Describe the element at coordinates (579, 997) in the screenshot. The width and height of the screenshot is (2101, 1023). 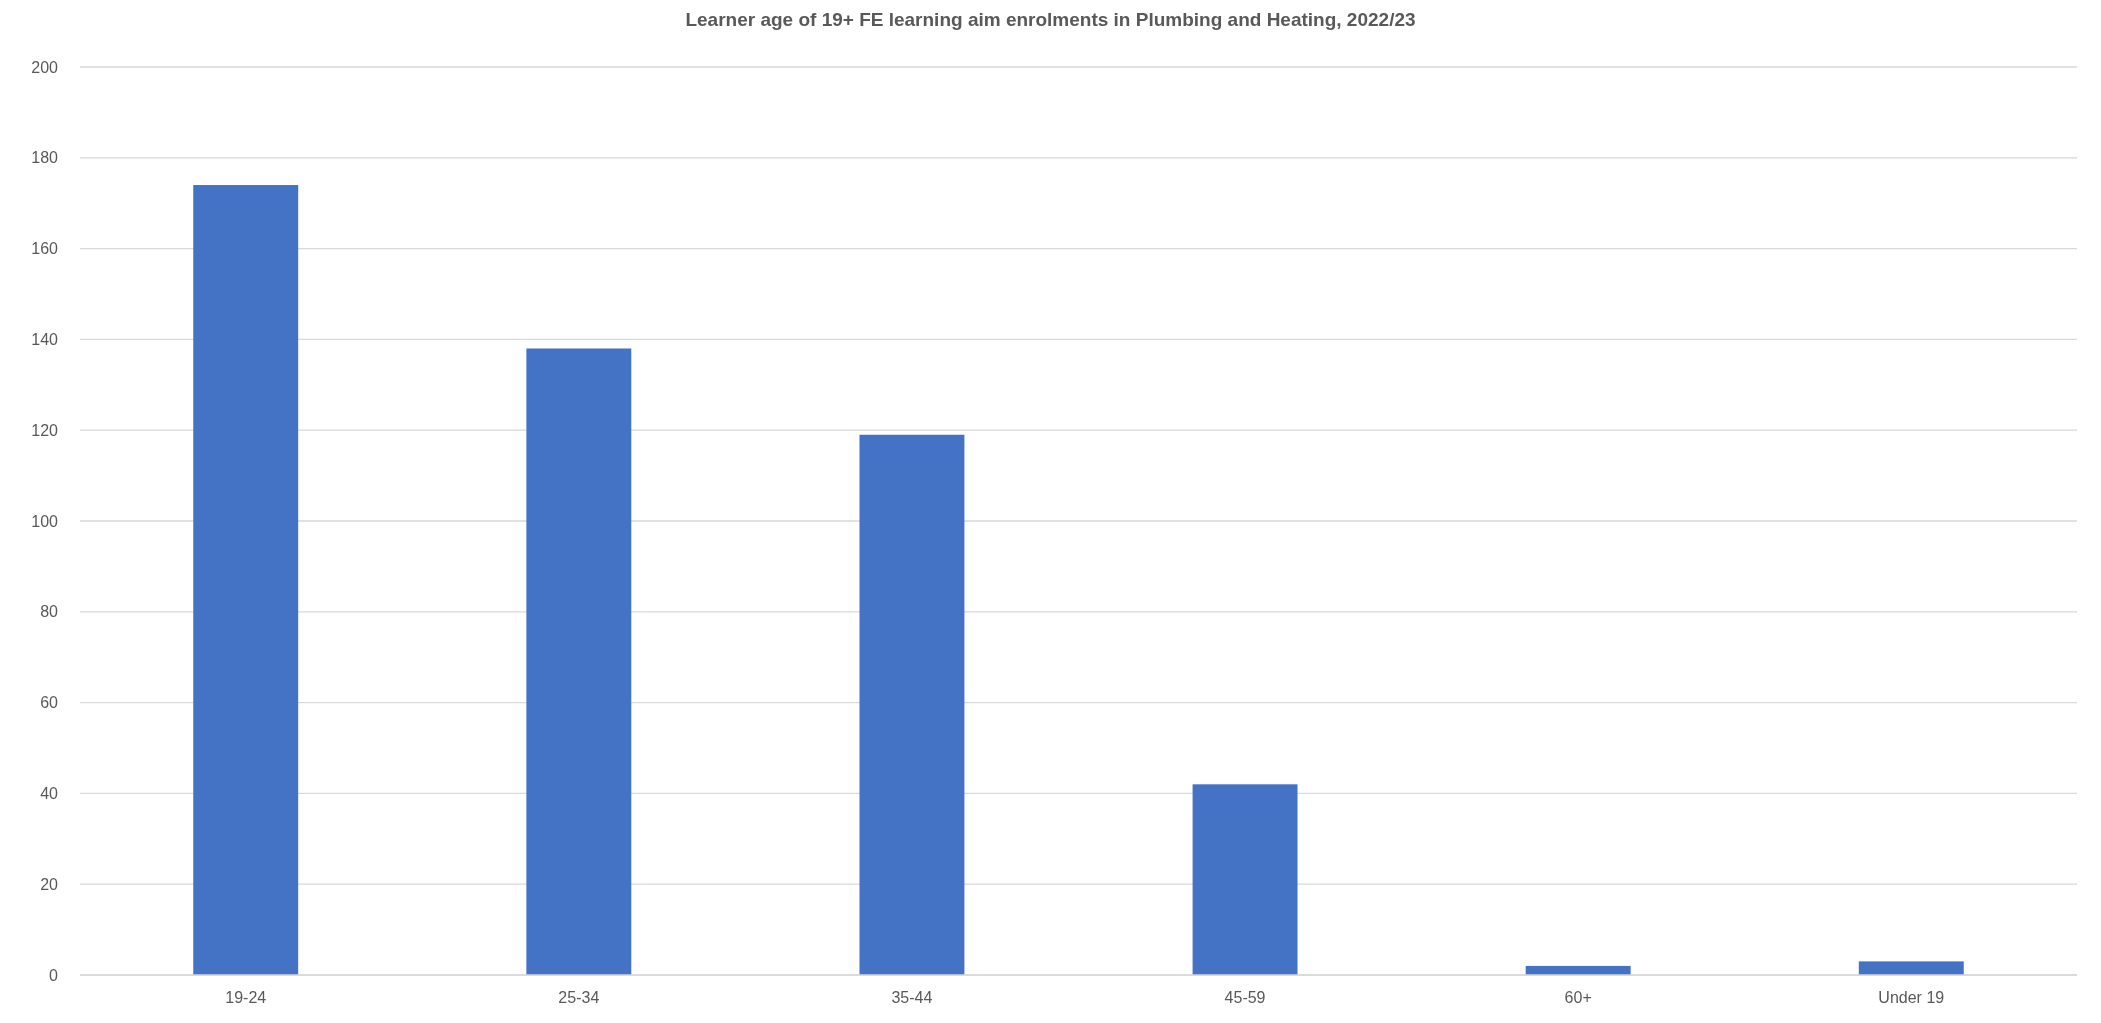
I see `x-tick-label: 25-34` at that location.